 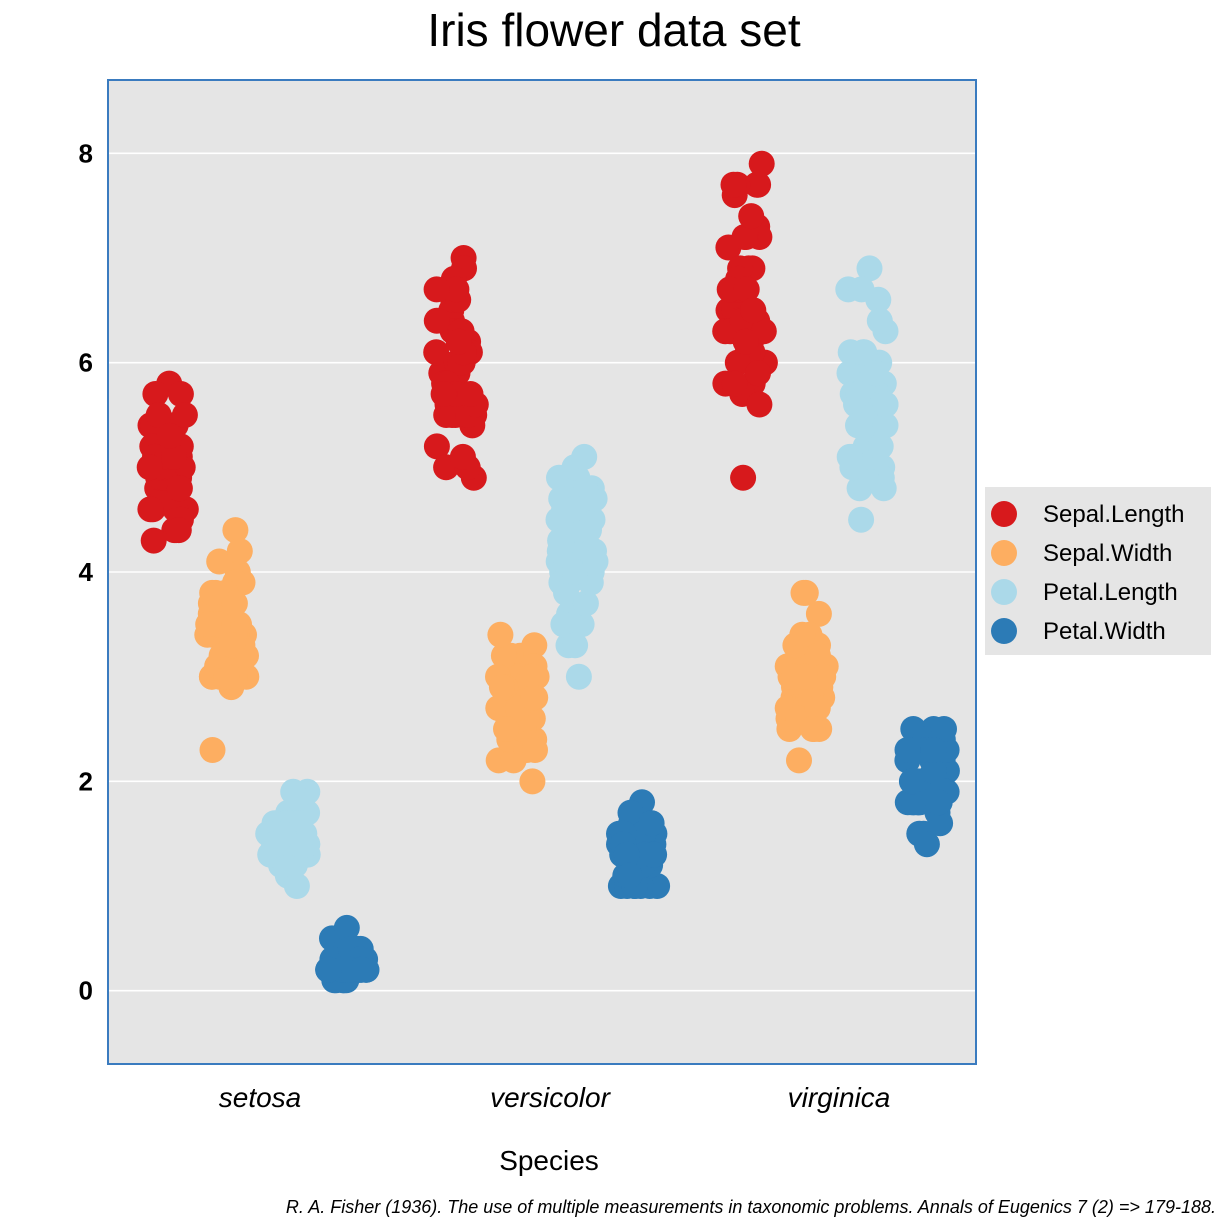 What do you see at coordinates (86, 991) in the screenshot?
I see `y-tick-label: 0` at bounding box center [86, 991].